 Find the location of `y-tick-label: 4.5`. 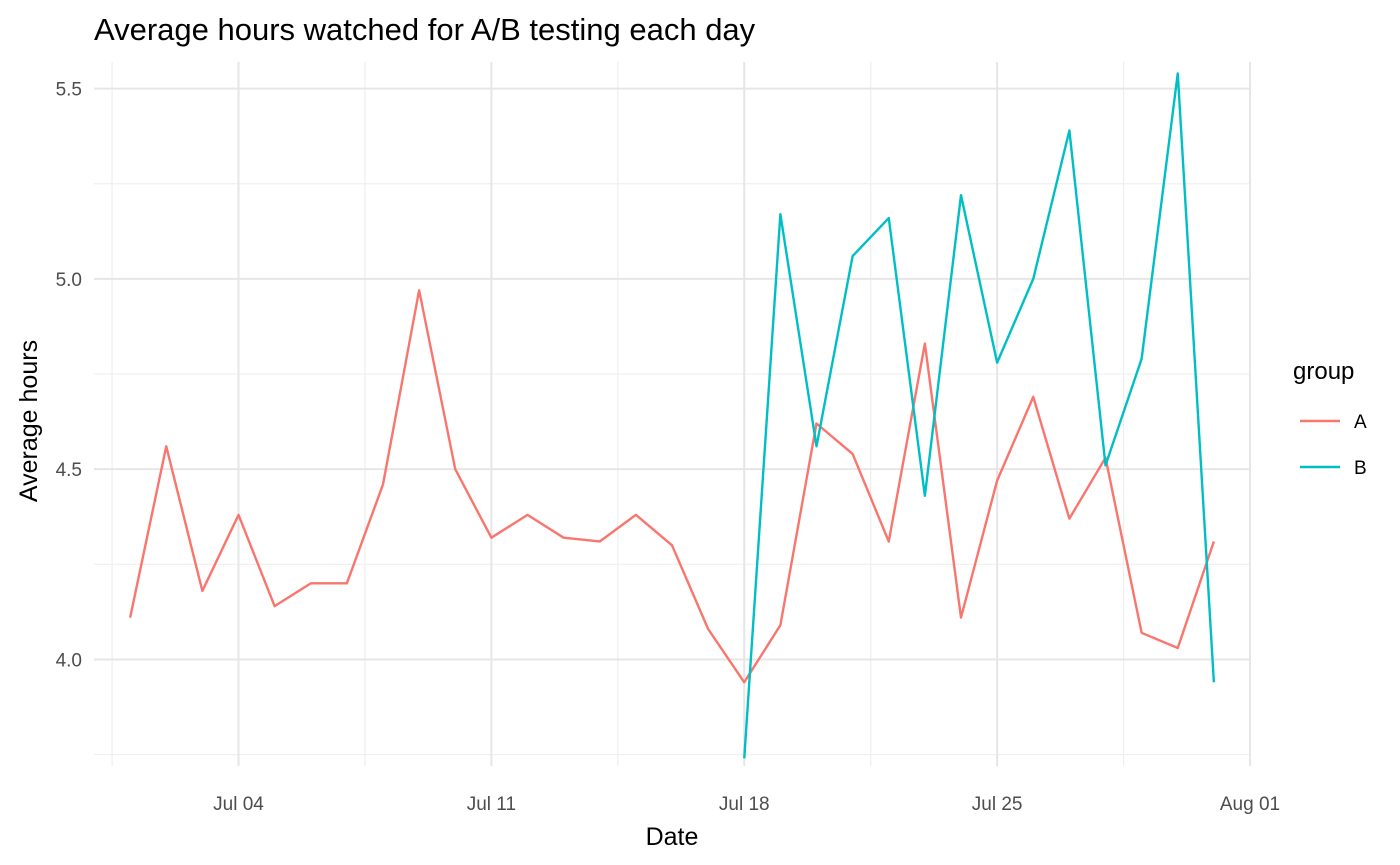

y-tick-label: 4.5 is located at coordinates (69, 470).